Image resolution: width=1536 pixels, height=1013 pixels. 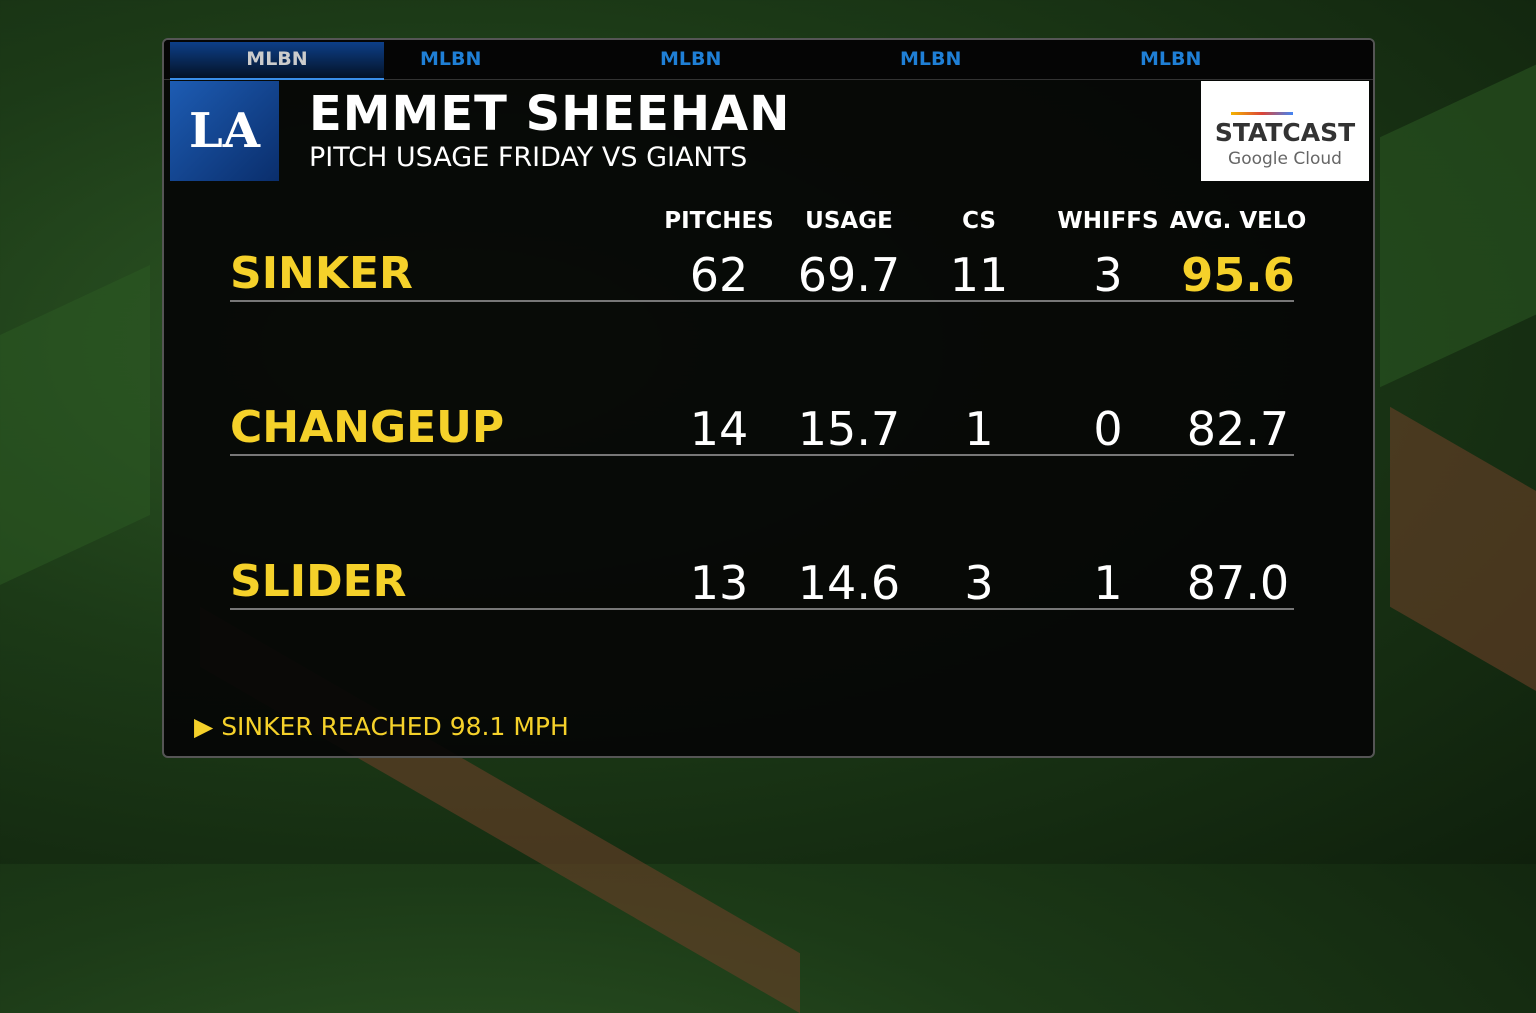 What do you see at coordinates (1238, 221) in the screenshot?
I see `header-avg-velo: AVG. VELO` at bounding box center [1238, 221].